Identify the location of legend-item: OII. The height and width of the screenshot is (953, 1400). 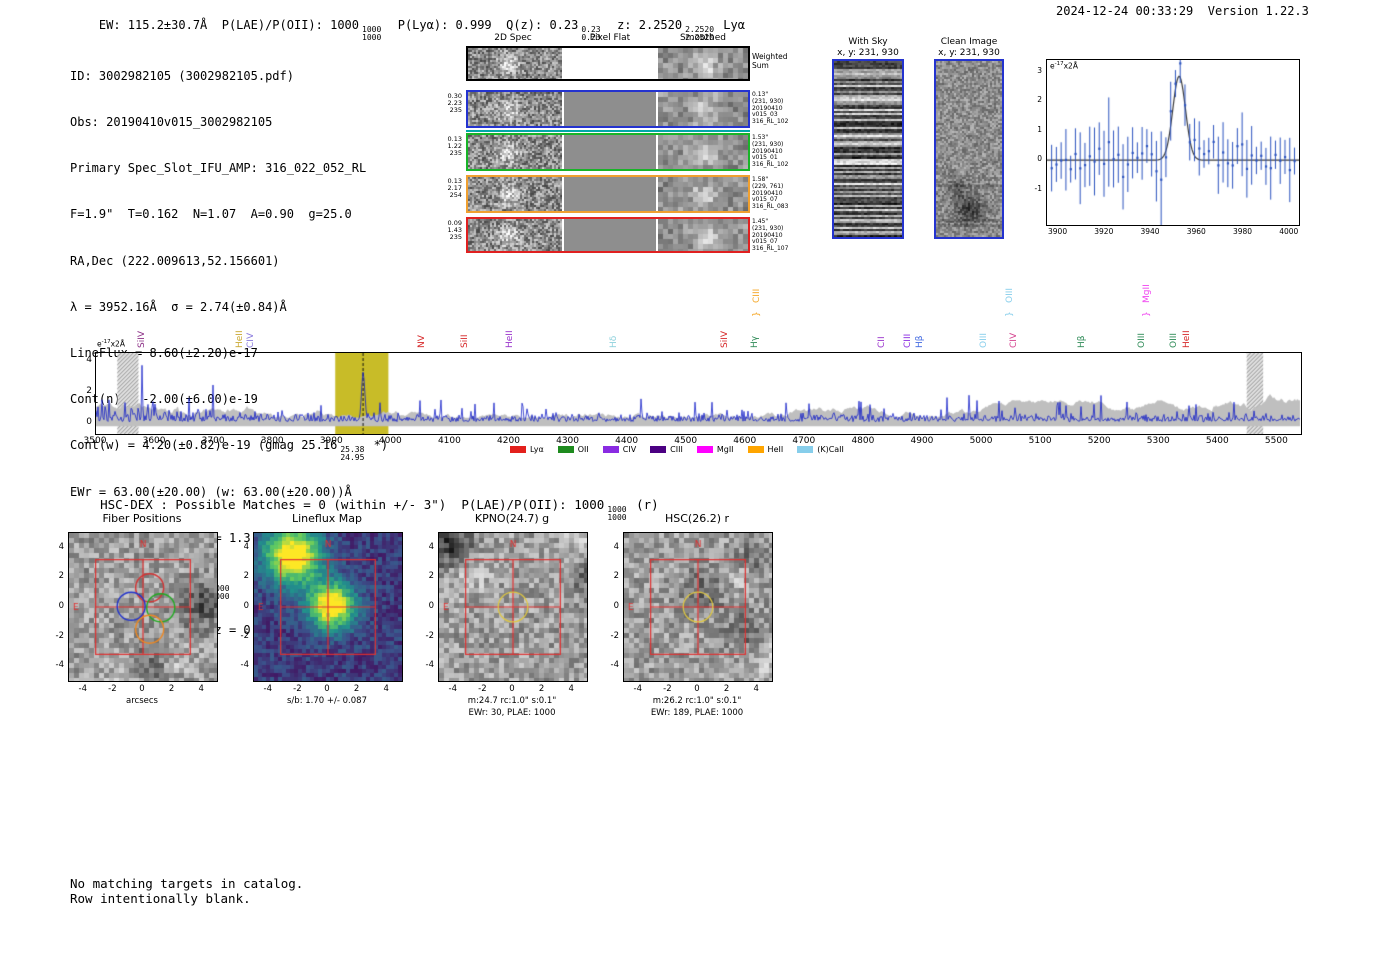
(573, 449).